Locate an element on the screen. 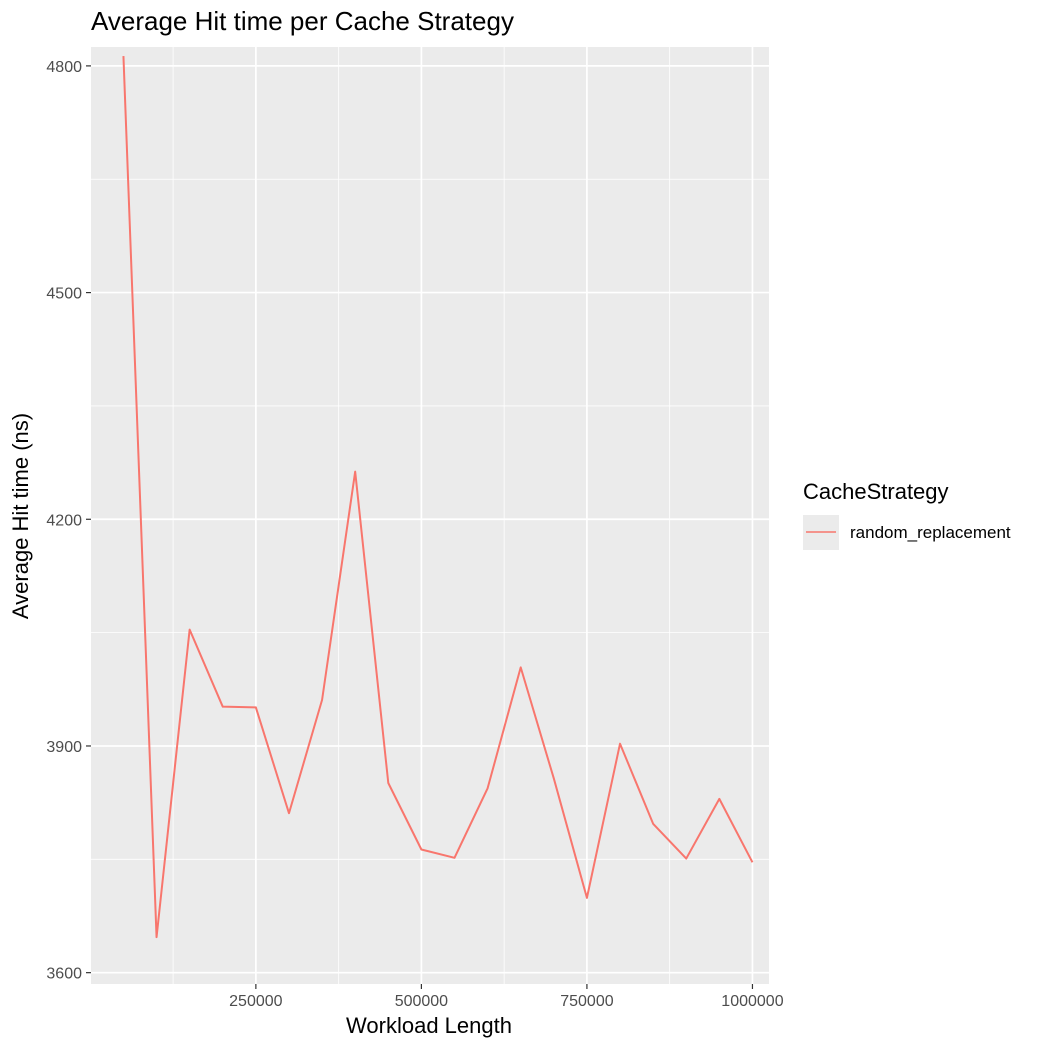  y-tick-label: 3900 is located at coordinates (64, 747).